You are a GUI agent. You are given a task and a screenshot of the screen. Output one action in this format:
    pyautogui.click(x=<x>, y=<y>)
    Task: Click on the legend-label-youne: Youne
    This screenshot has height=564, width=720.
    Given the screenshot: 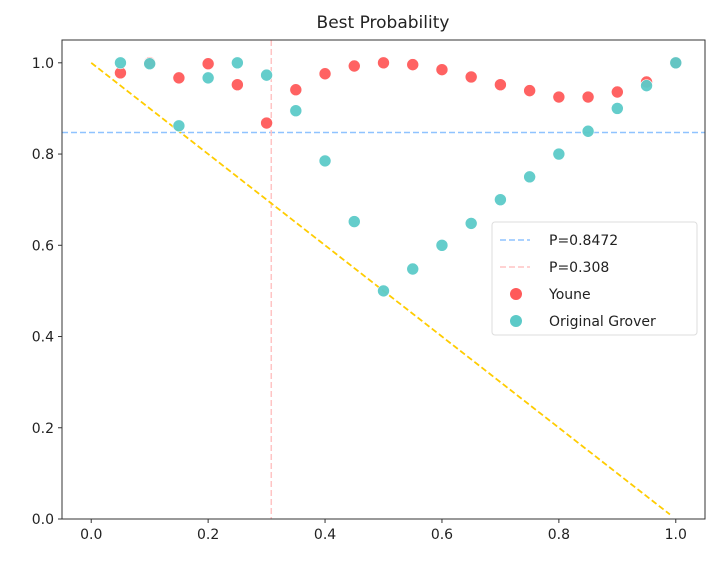 What is the action you would take?
    pyautogui.click(x=569, y=295)
    